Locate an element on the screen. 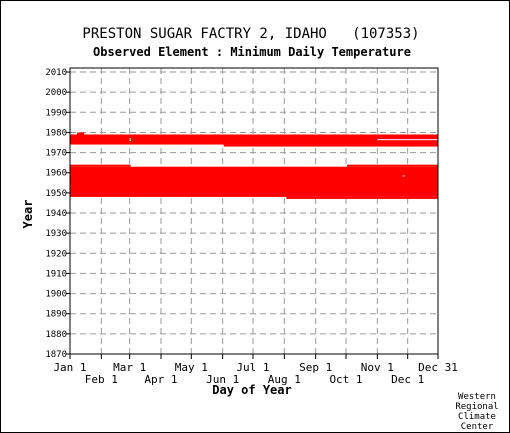  y-tick-label: 1880 is located at coordinates (56, 335).